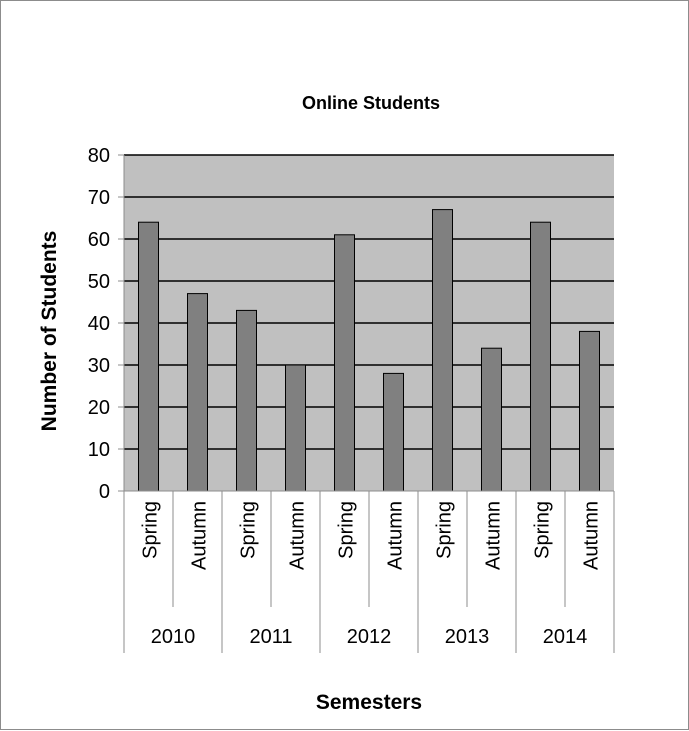 The image size is (689, 731). Describe the element at coordinates (99, 282) in the screenshot. I see `y-tick-label: 50` at that location.